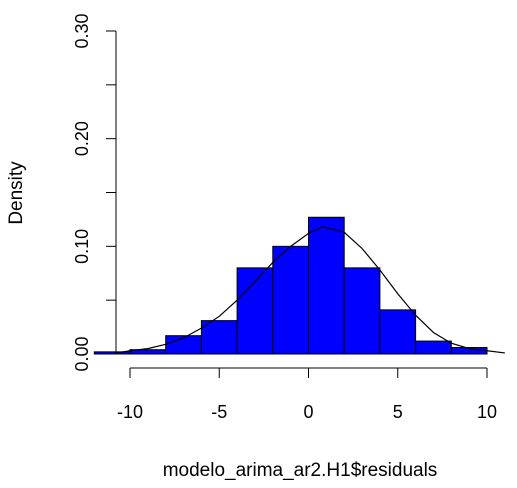 This screenshot has width=517, height=488. Describe the element at coordinates (94, 192) in the screenshot. I see `y-axis: 0.00 0.10 0.20 0.30` at that location.